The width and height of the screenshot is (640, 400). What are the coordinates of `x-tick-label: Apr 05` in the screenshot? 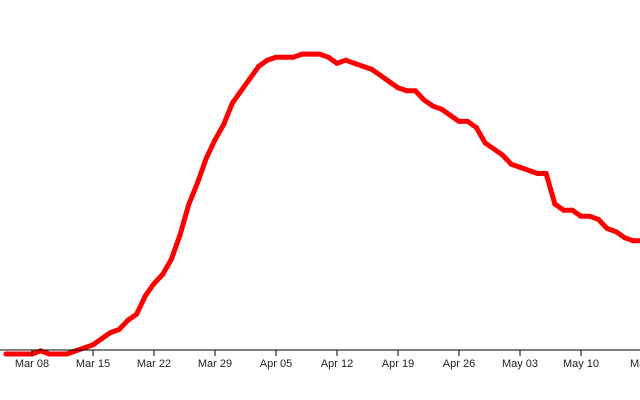 It's located at (276, 364).